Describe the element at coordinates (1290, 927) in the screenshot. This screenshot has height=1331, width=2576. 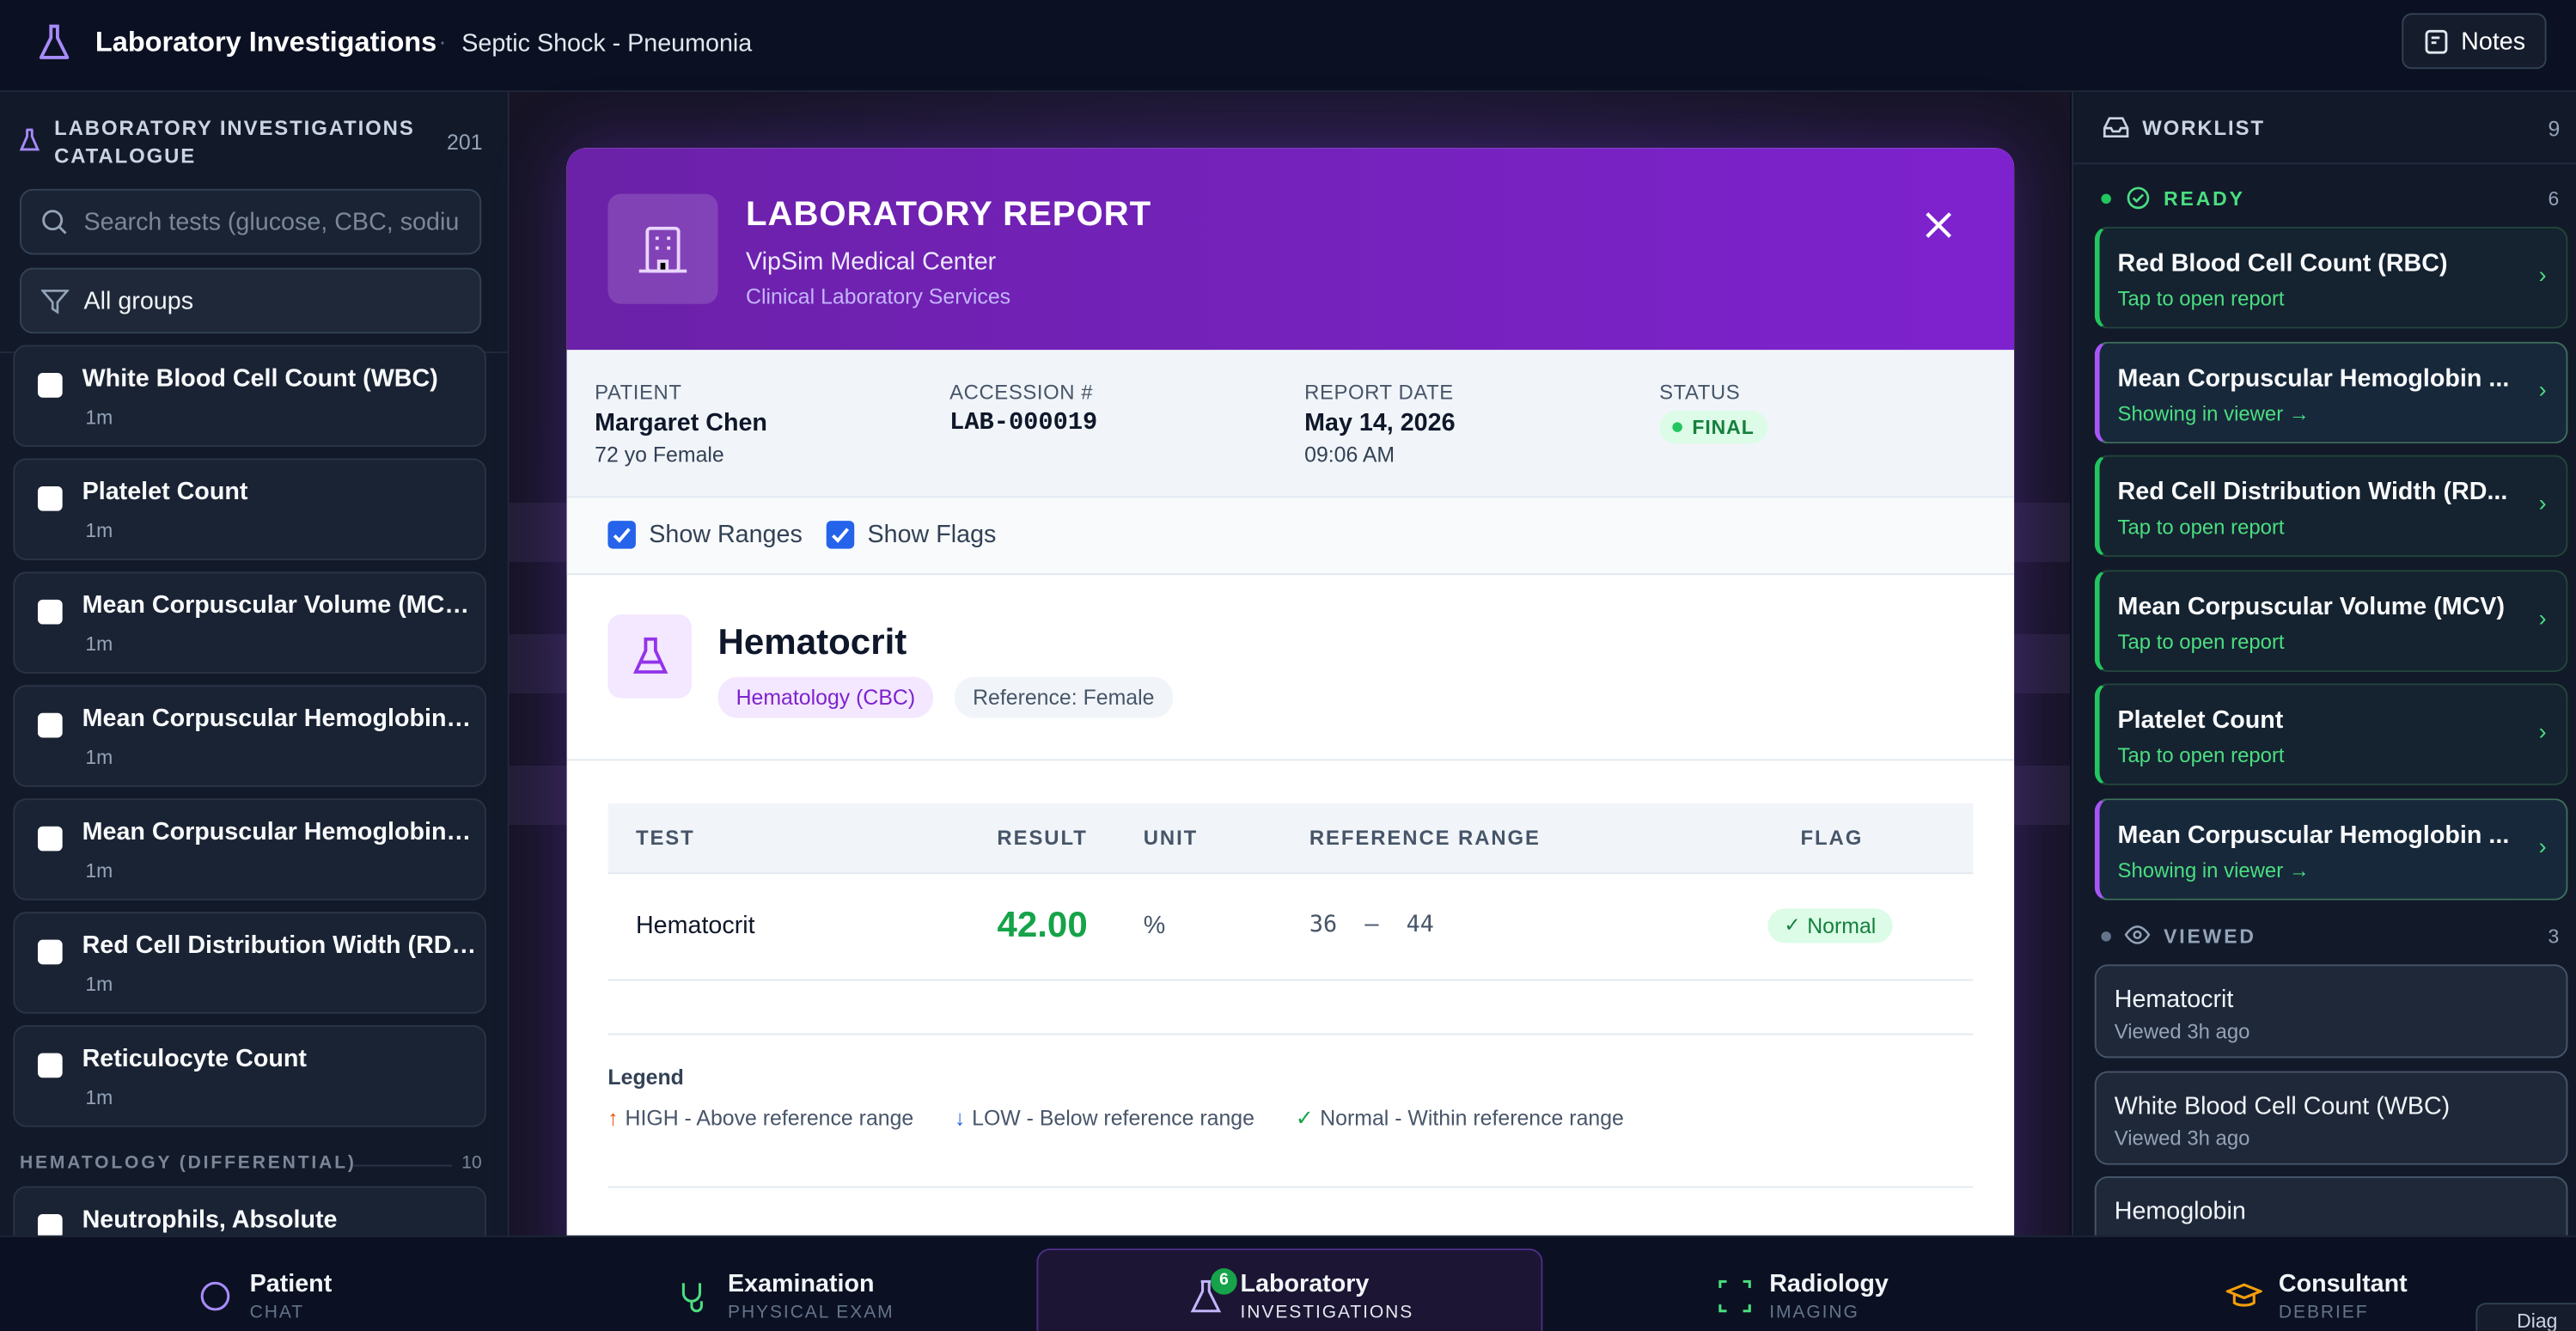
I see `table-row: Hematocrit 42.00% 36 – 44 Normal ✓` at that location.